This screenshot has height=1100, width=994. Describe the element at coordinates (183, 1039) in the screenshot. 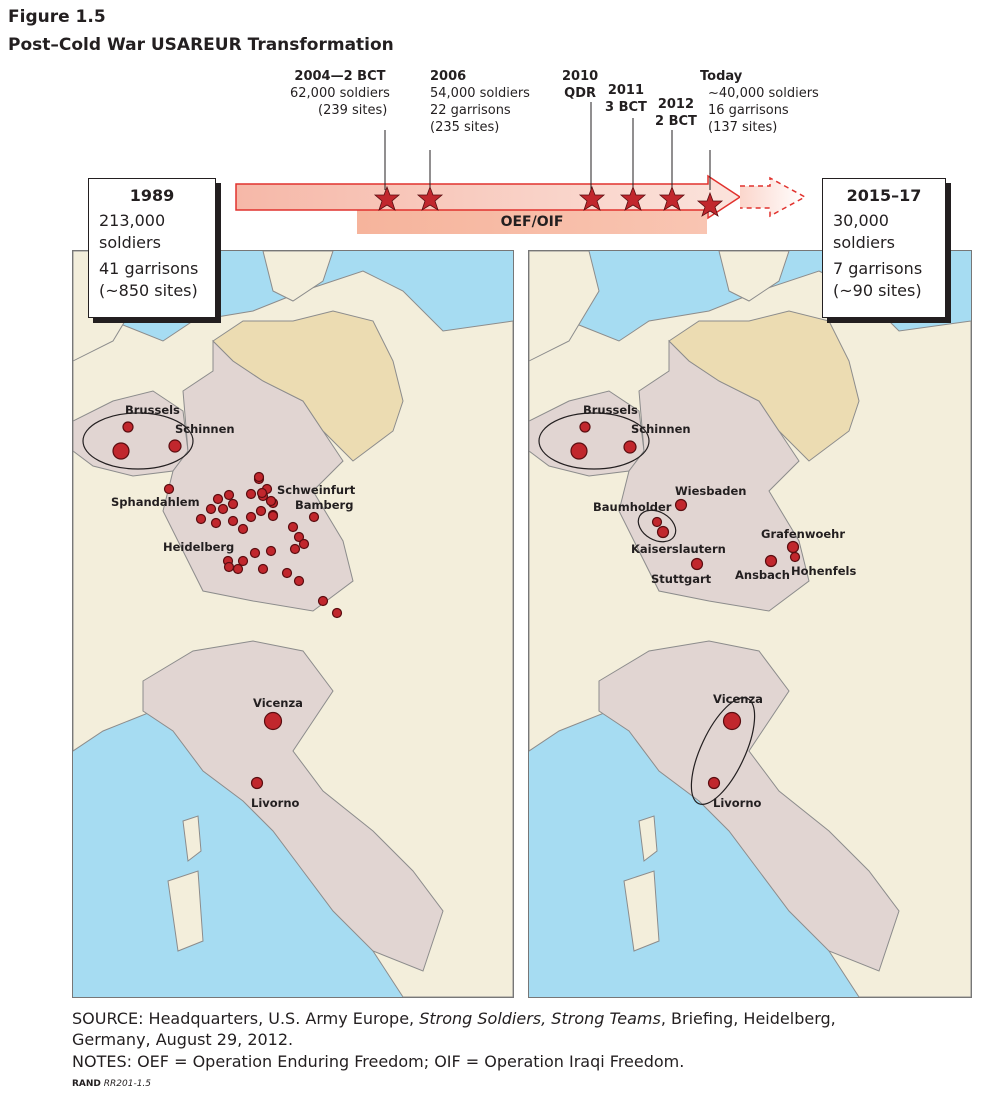

I see `source-note-line2: Germany, August 29, 2012.` at that location.